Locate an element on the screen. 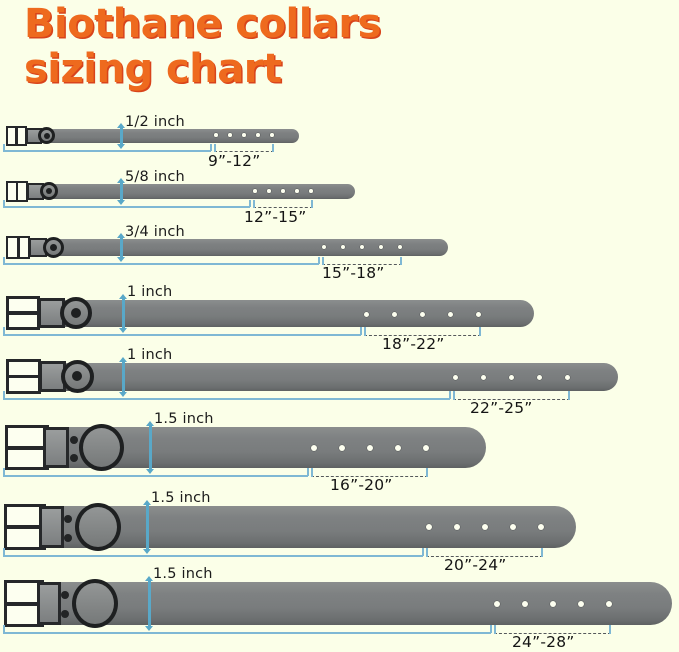 This screenshot has height=652, width=679. page-title: Biothane collars sizing chart is located at coordinates (344, 47).